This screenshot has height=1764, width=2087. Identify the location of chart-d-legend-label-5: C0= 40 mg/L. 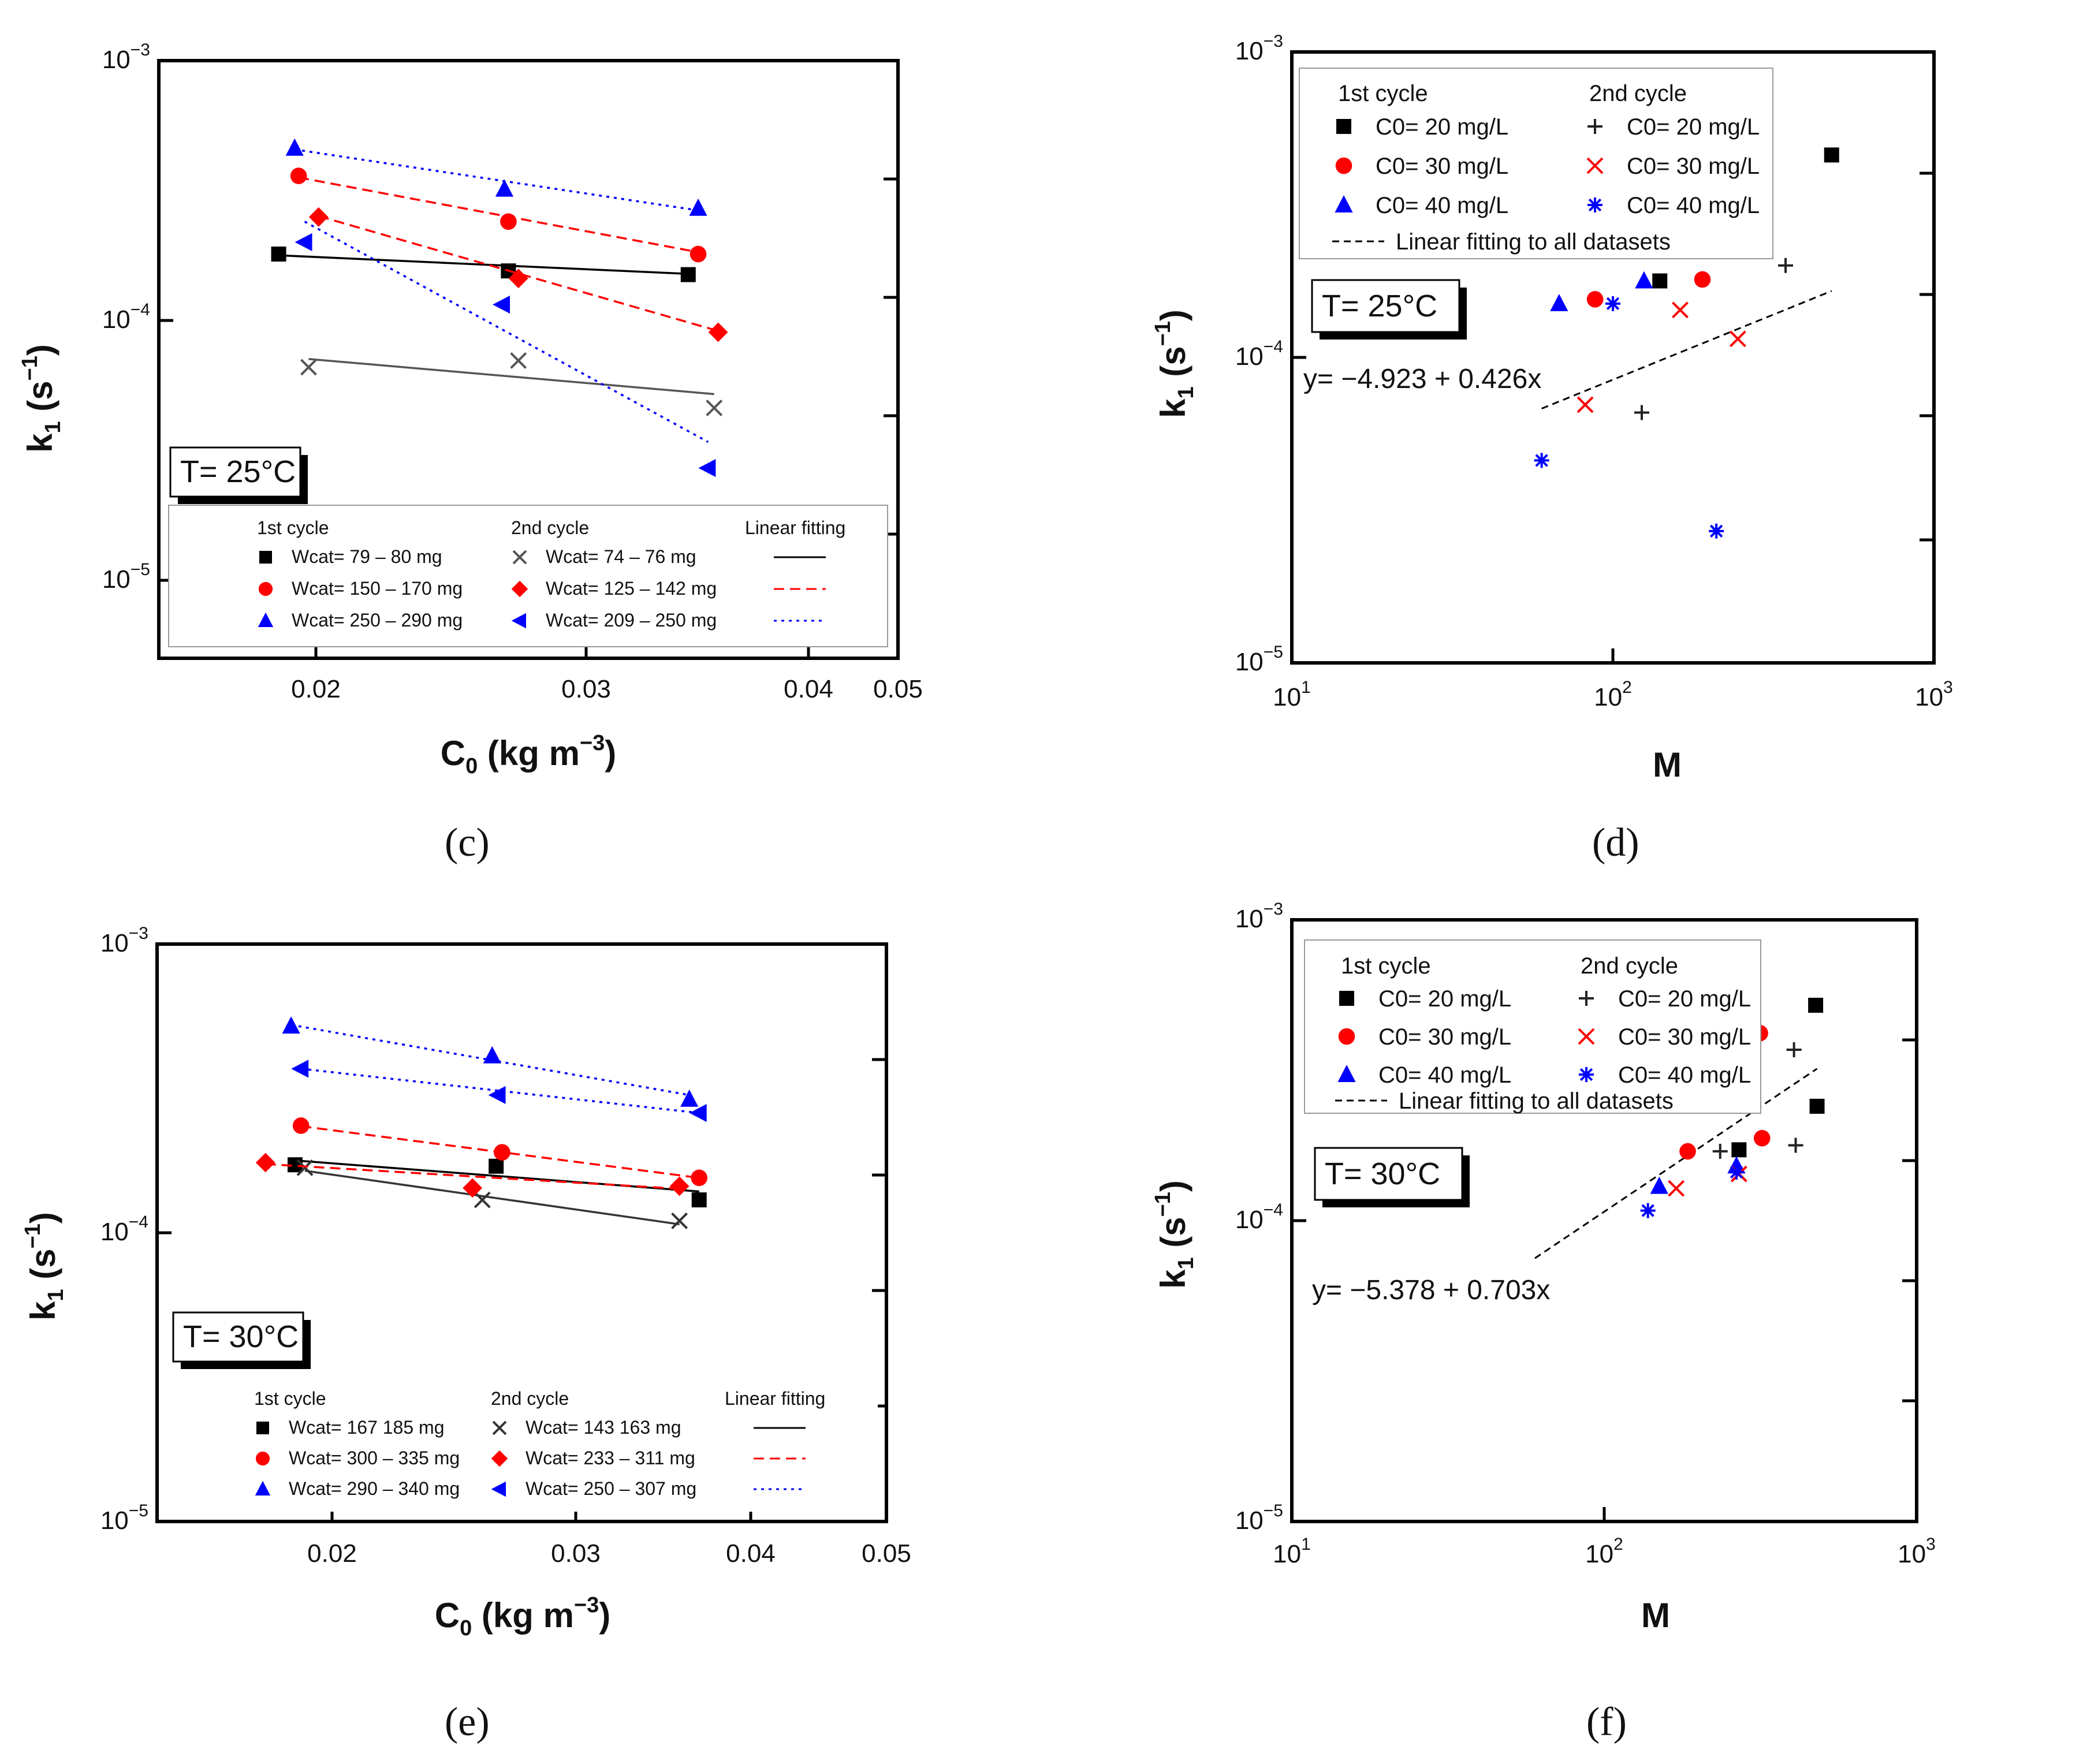
(1693, 205).